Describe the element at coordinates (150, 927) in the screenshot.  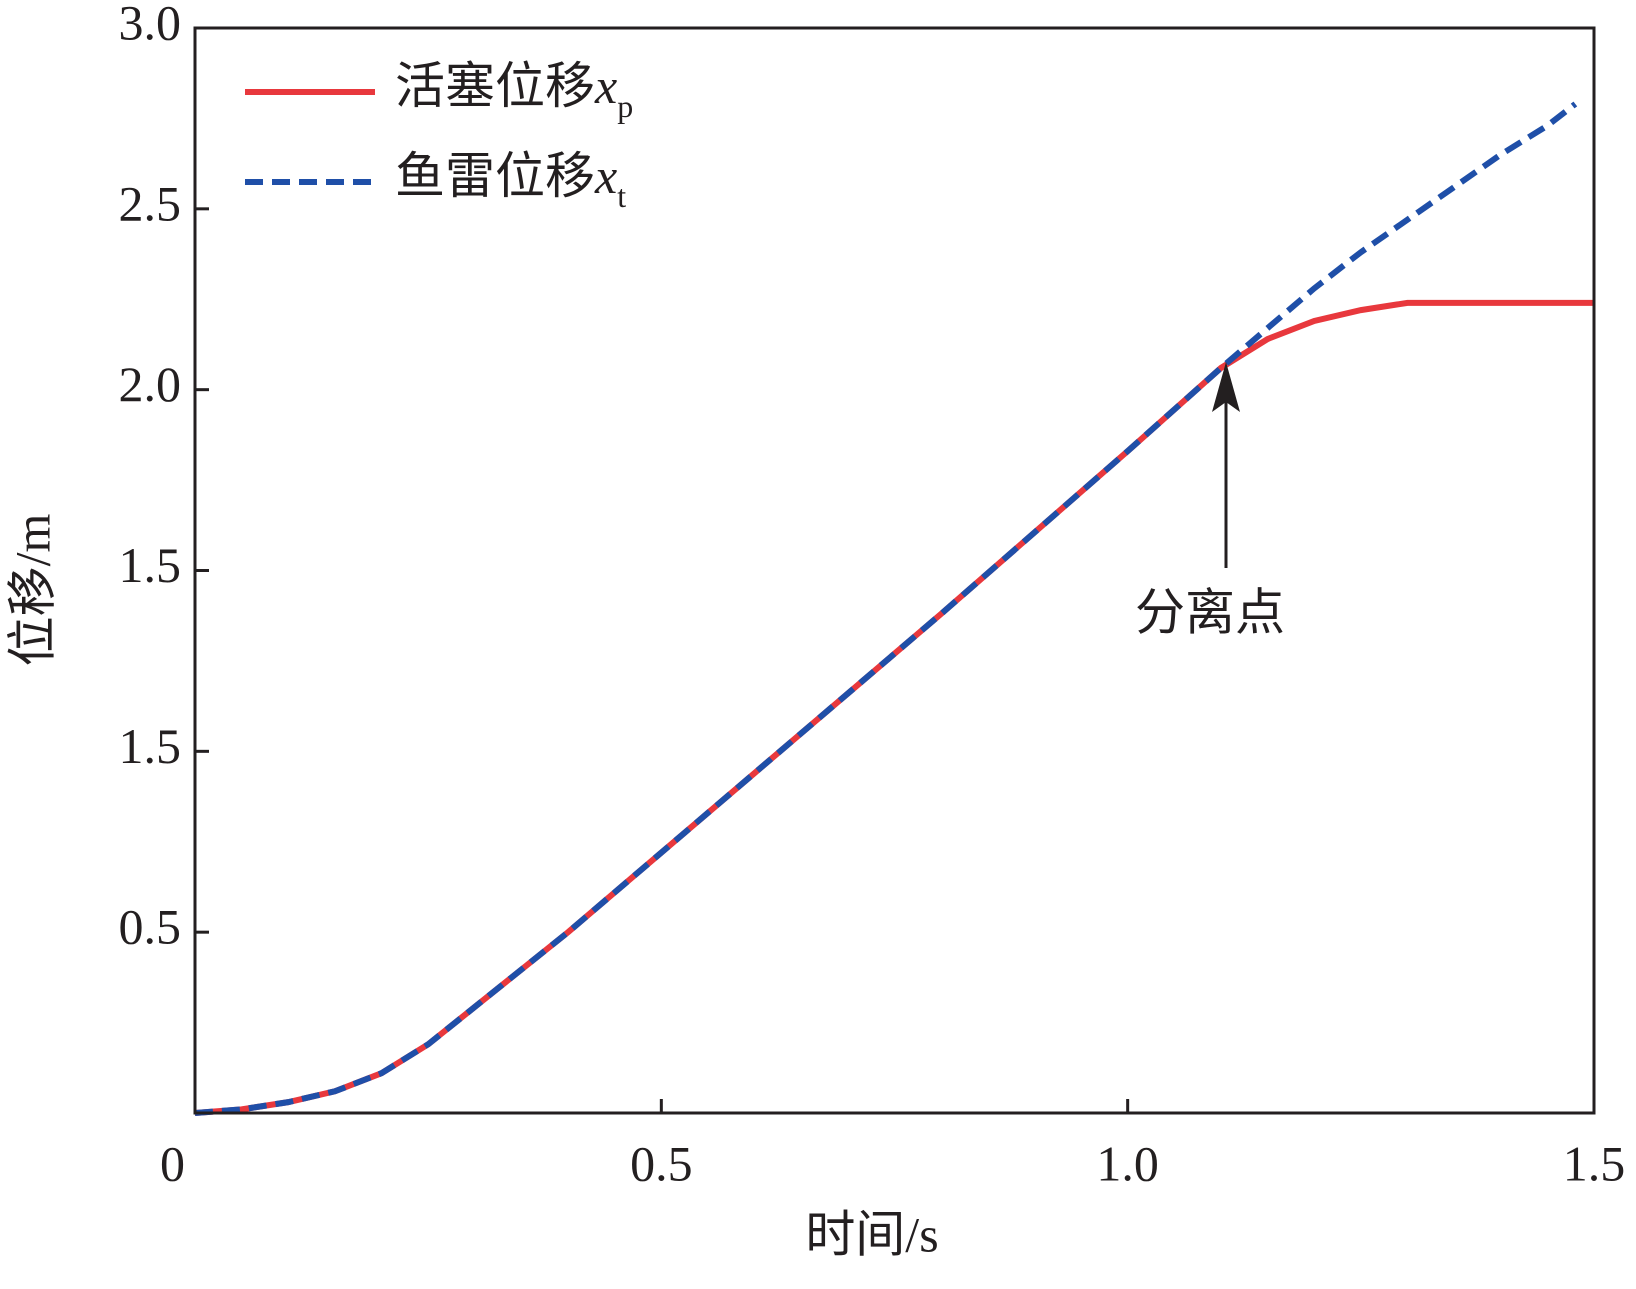
I see `y-tick-label: 0.5` at that location.